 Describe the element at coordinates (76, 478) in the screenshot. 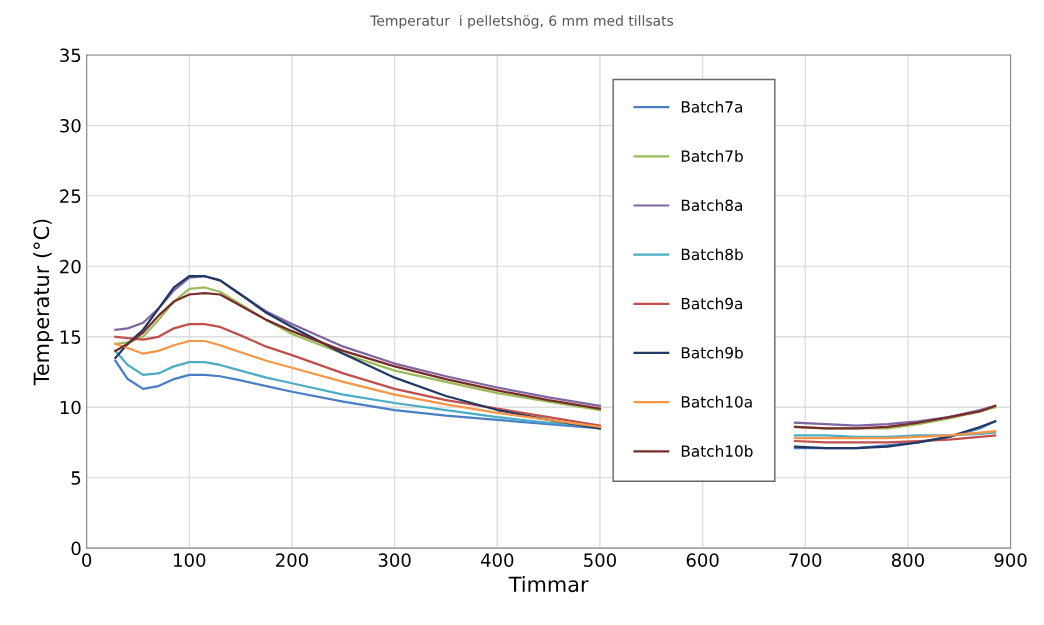

I see `y-tick-label: 5` at that location.